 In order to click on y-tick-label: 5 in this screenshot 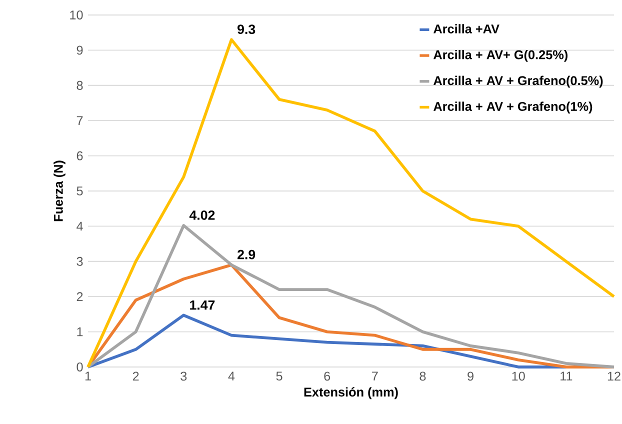, I will do `click(79, 191)`.